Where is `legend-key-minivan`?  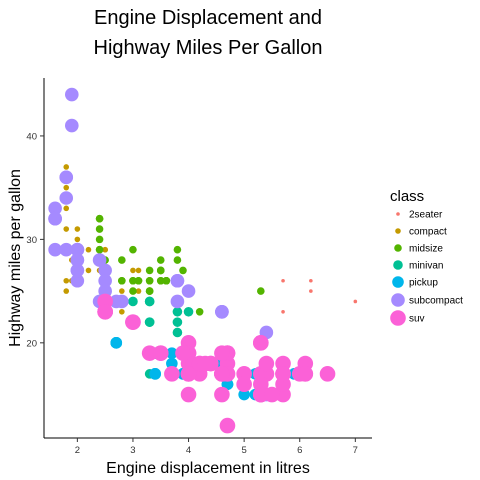 legend-key-minivan is located at coordinates (398, 265).